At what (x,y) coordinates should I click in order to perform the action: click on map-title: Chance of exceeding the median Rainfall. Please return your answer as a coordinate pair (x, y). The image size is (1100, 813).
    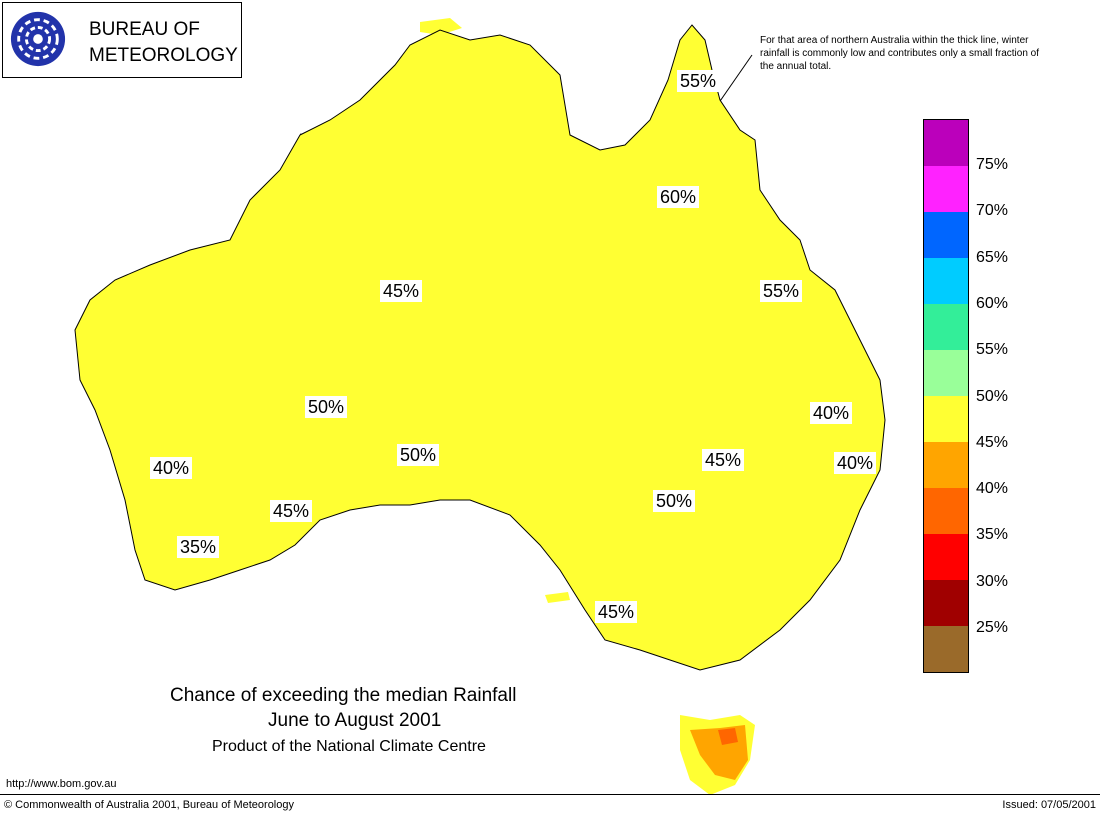
    Looking at the image, I should click on (343, 695).